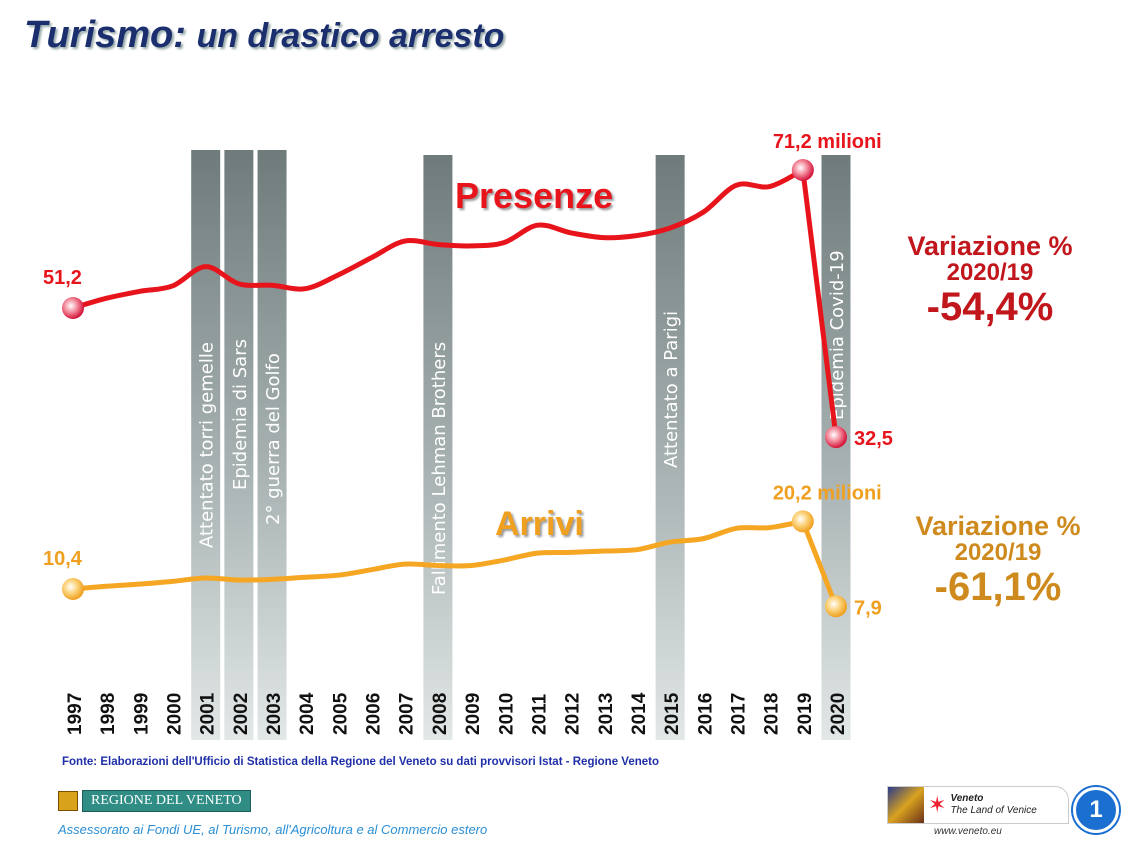  What do you see at coordinates (805, 714) in the screenshot?
I see `x-tick-label: 2019` at bounding box center [805, 714].